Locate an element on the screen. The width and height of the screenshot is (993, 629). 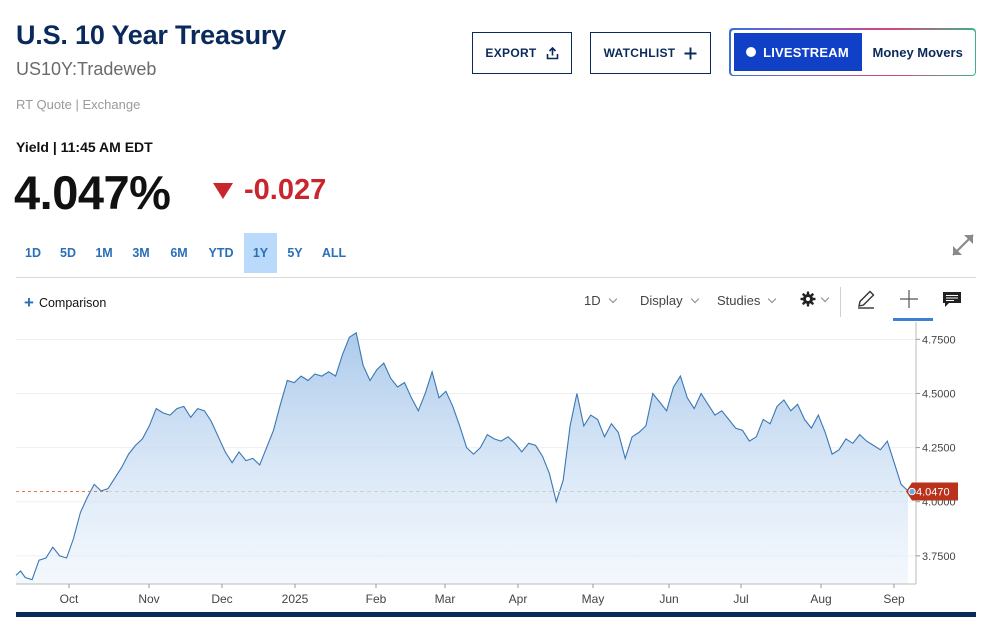
x-tick-label: Mar is located at coordinates (445, 599).